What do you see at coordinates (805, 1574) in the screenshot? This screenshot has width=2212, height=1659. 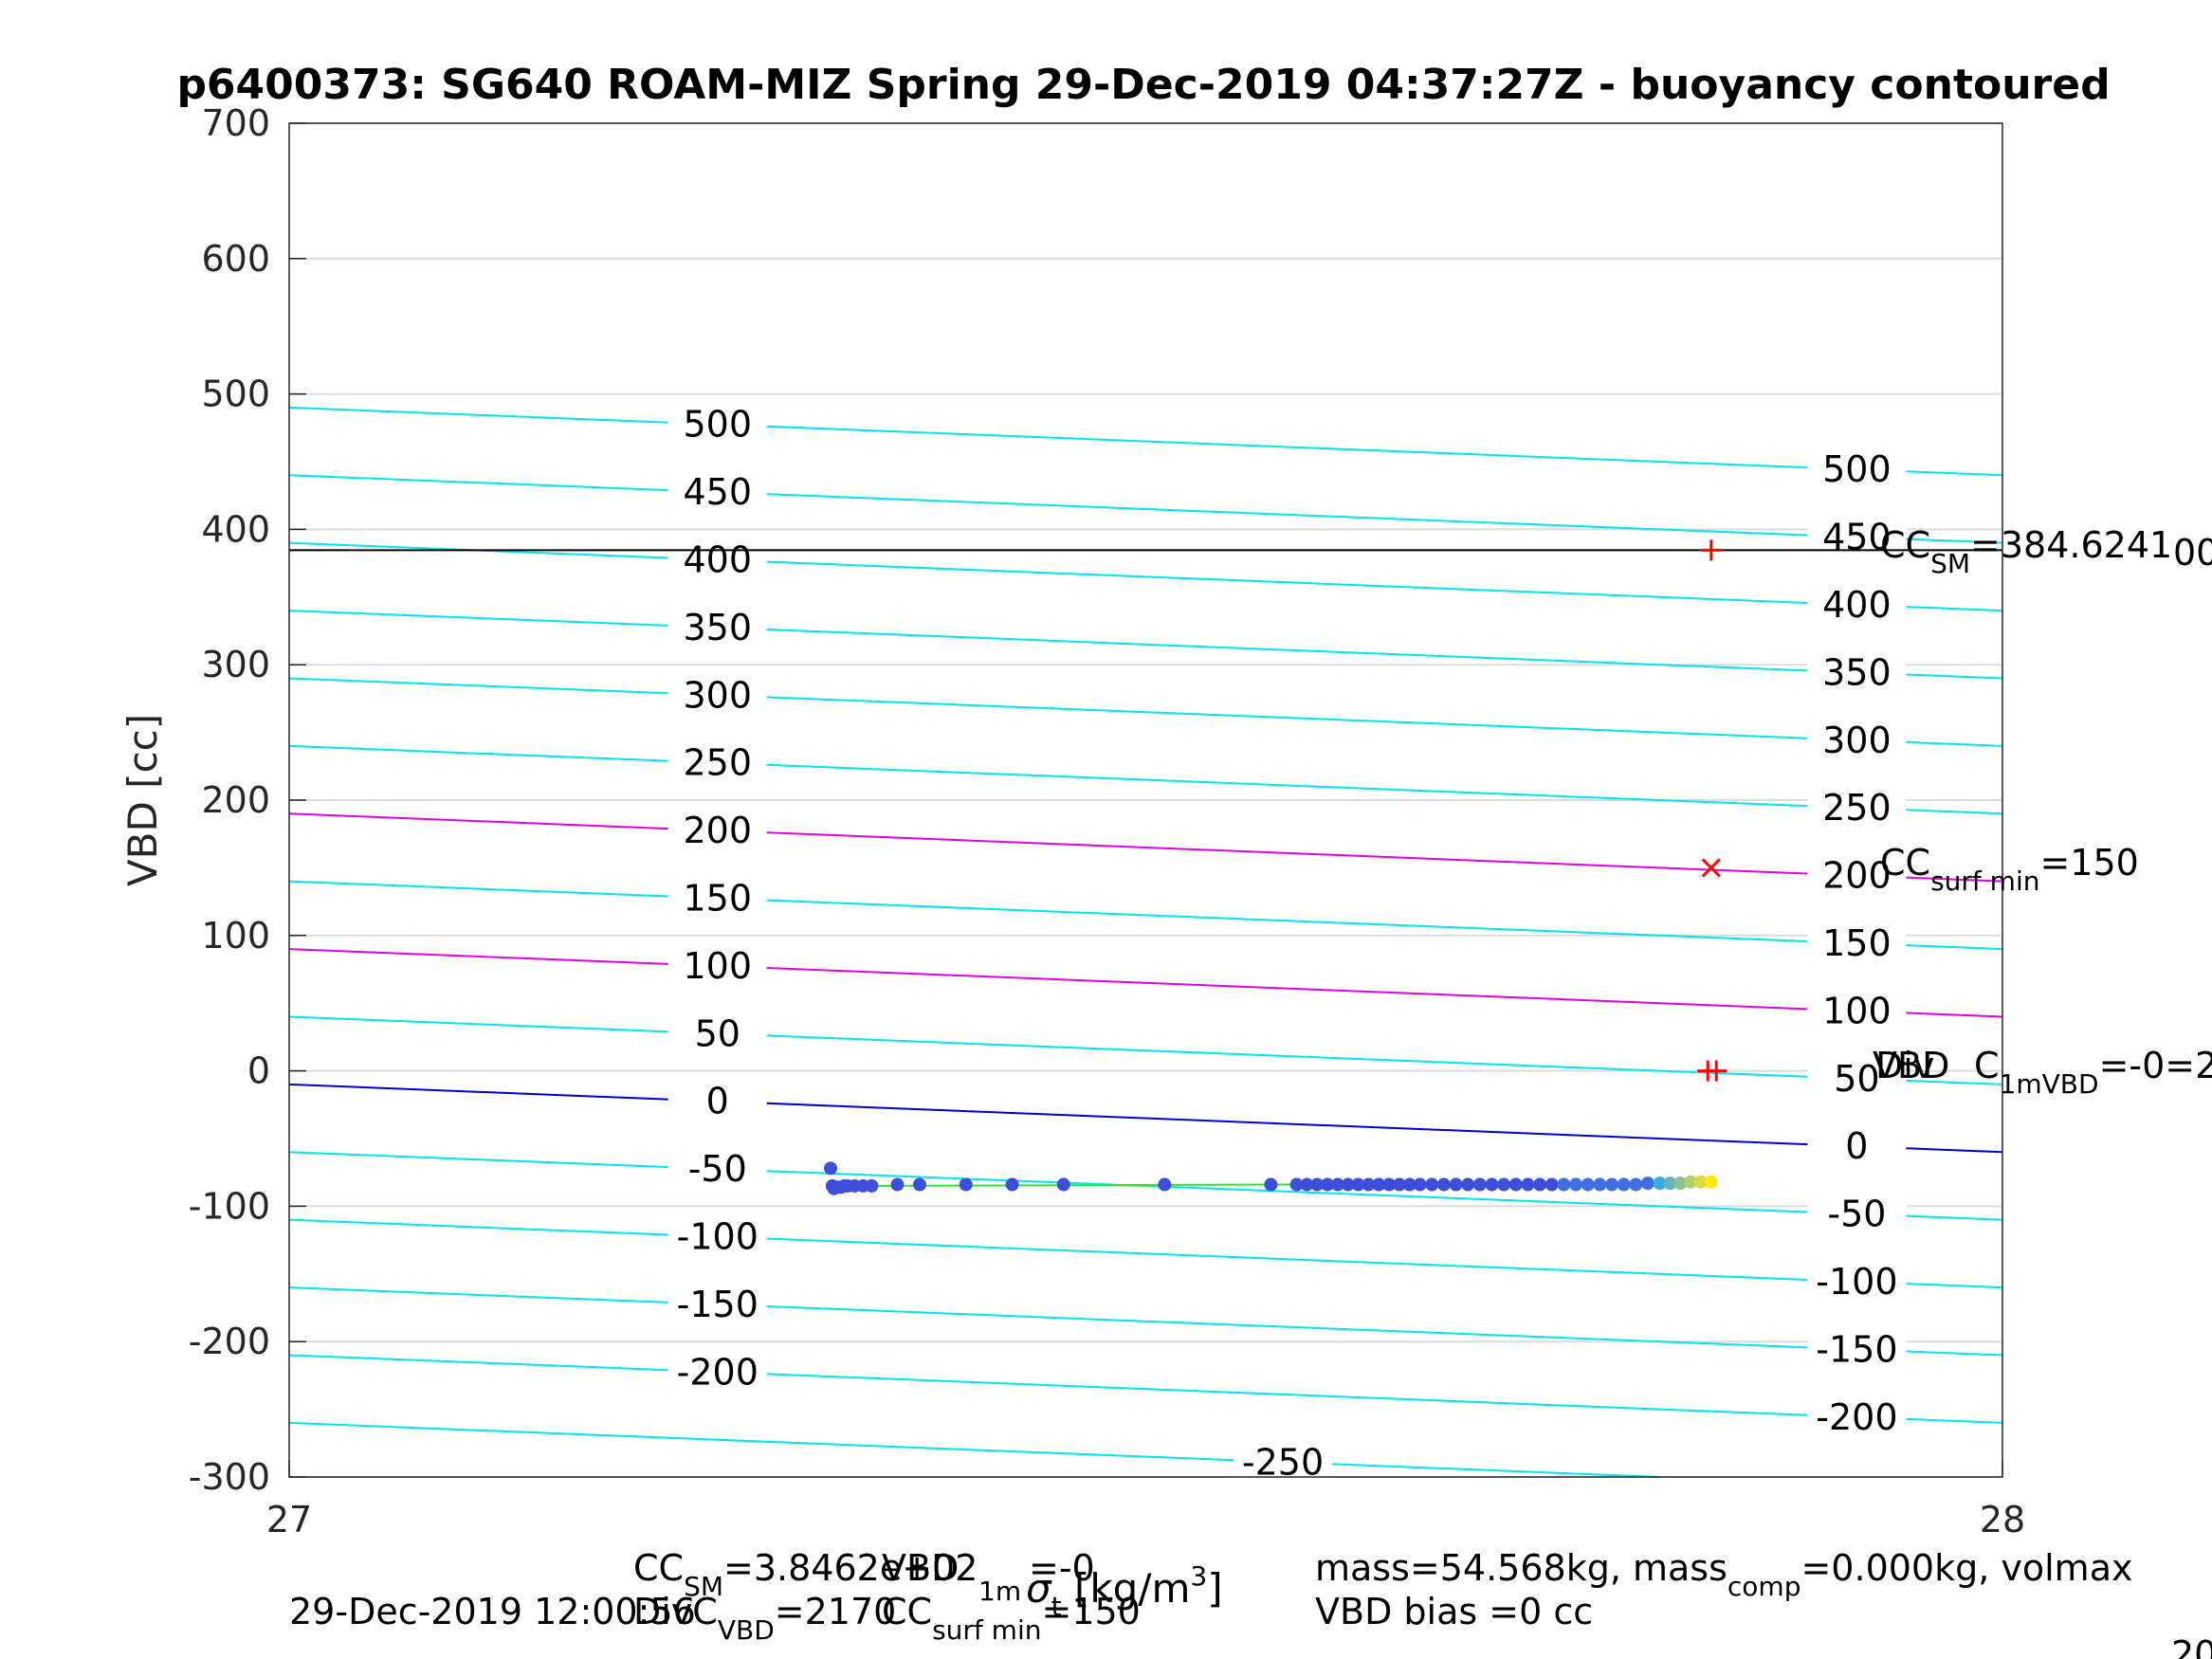 I see `svg-text: CCSM=3.8462e+02` at bounding box center [805, 1574].